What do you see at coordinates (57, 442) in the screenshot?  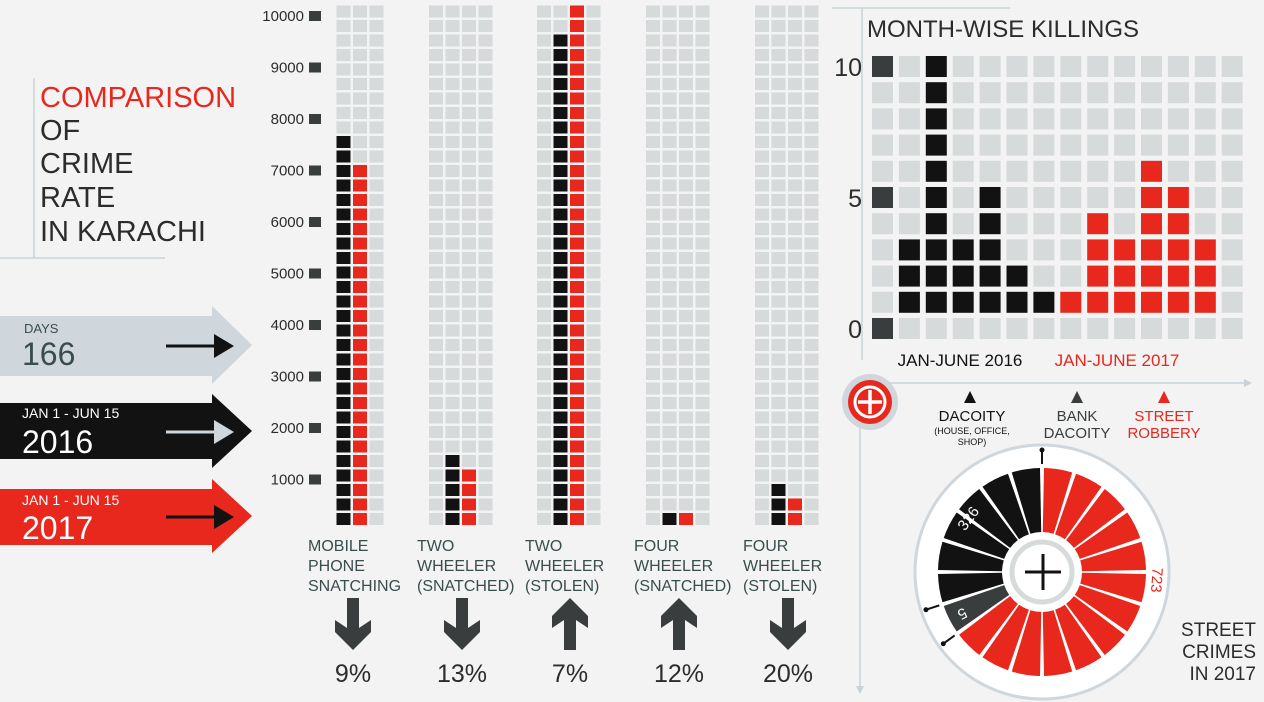 I see `period-2016-value: 2016` at bounding box center [57, 442].